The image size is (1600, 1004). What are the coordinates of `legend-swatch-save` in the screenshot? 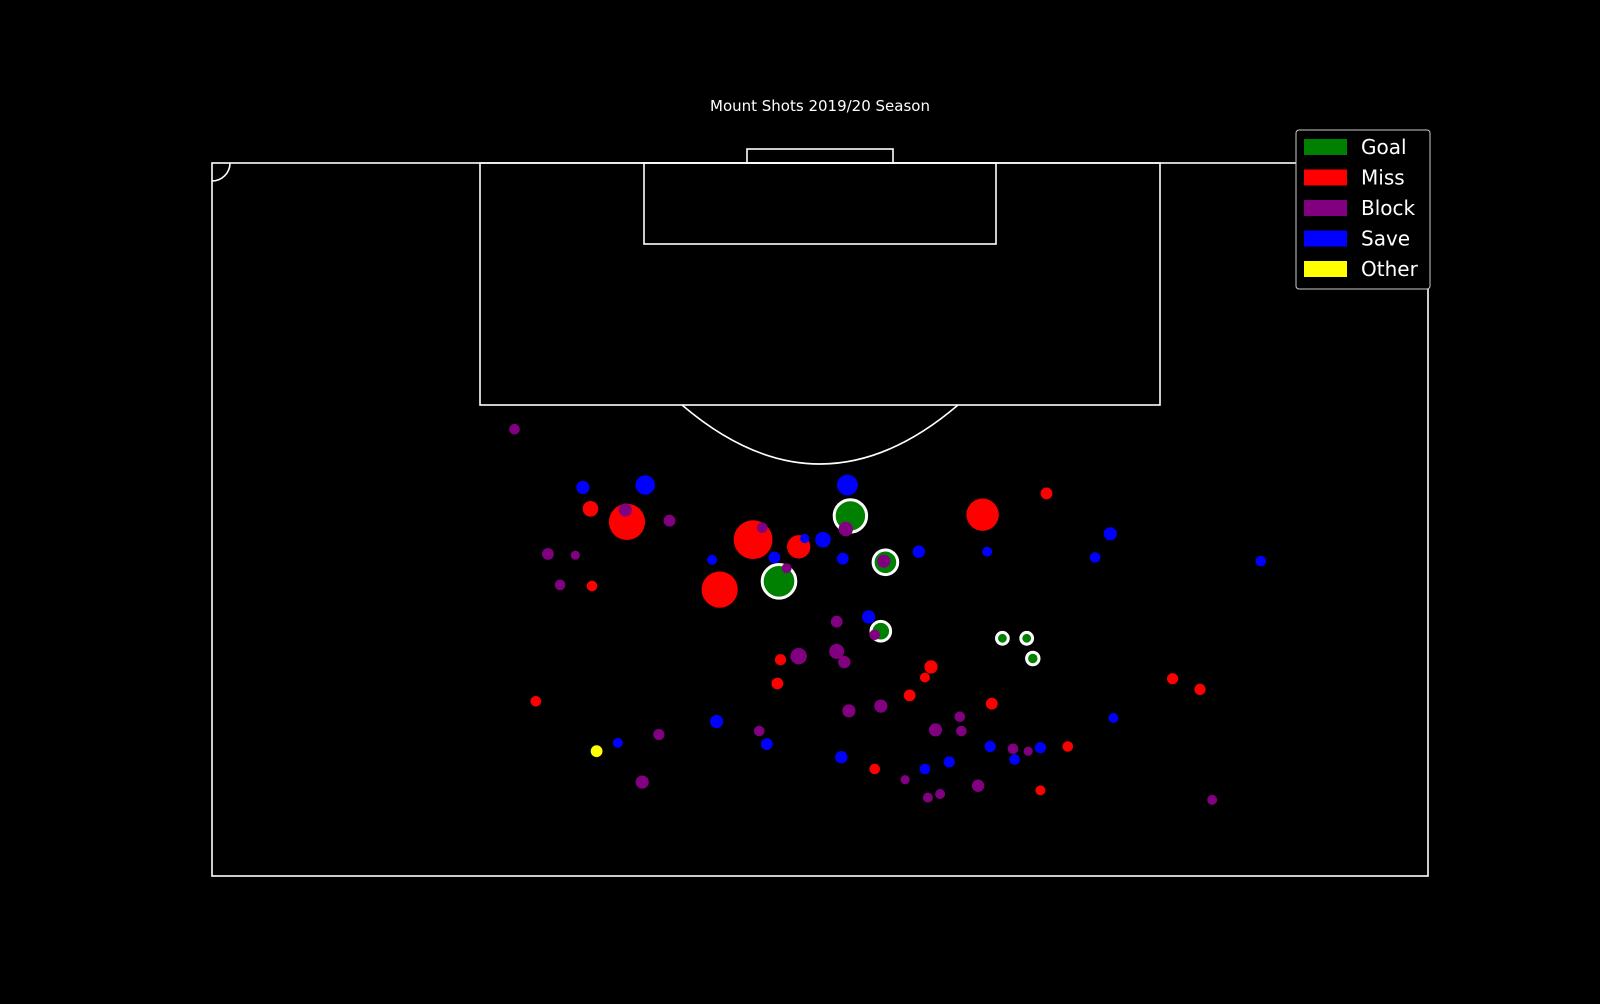 It's located at (1325, 238).